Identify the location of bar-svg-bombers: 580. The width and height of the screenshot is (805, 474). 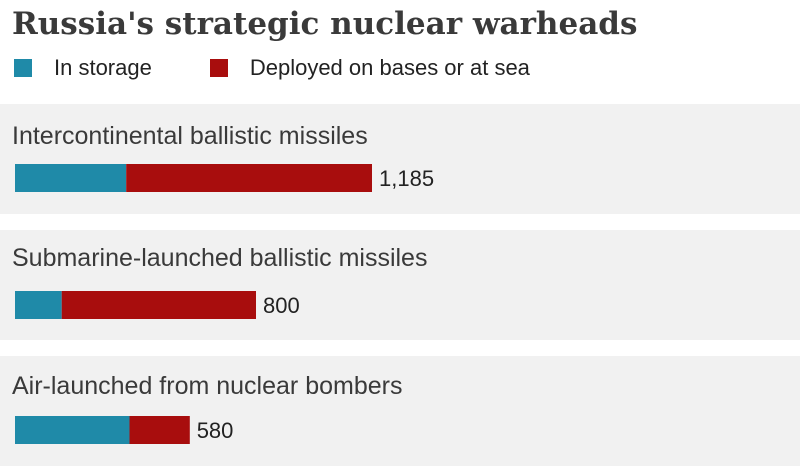
(124, 430).